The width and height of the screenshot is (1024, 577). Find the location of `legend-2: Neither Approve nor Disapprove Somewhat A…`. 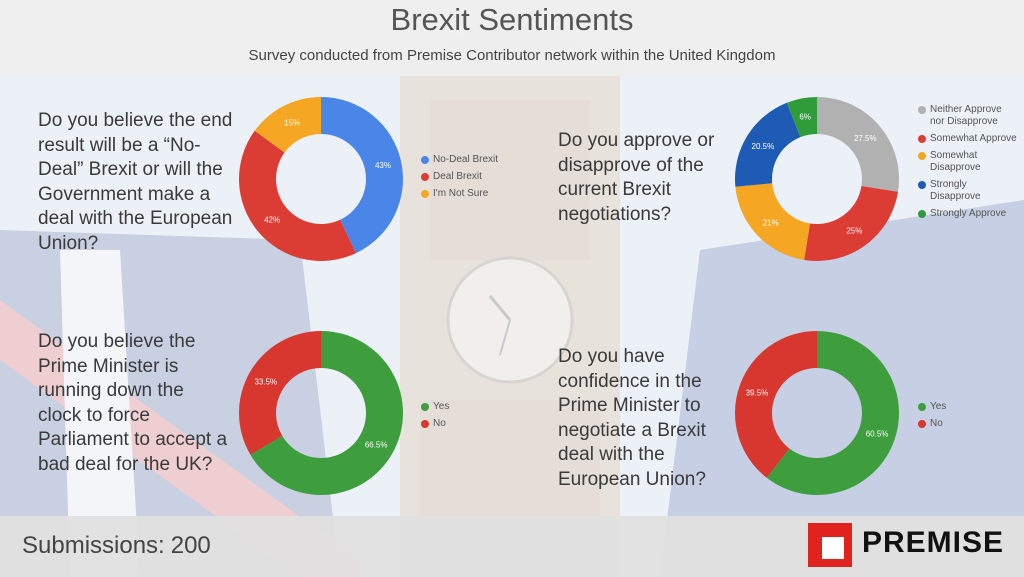

legend-2: Neither Approve nor Disapprove Somewhat A… is located at coordinates (968, 164).